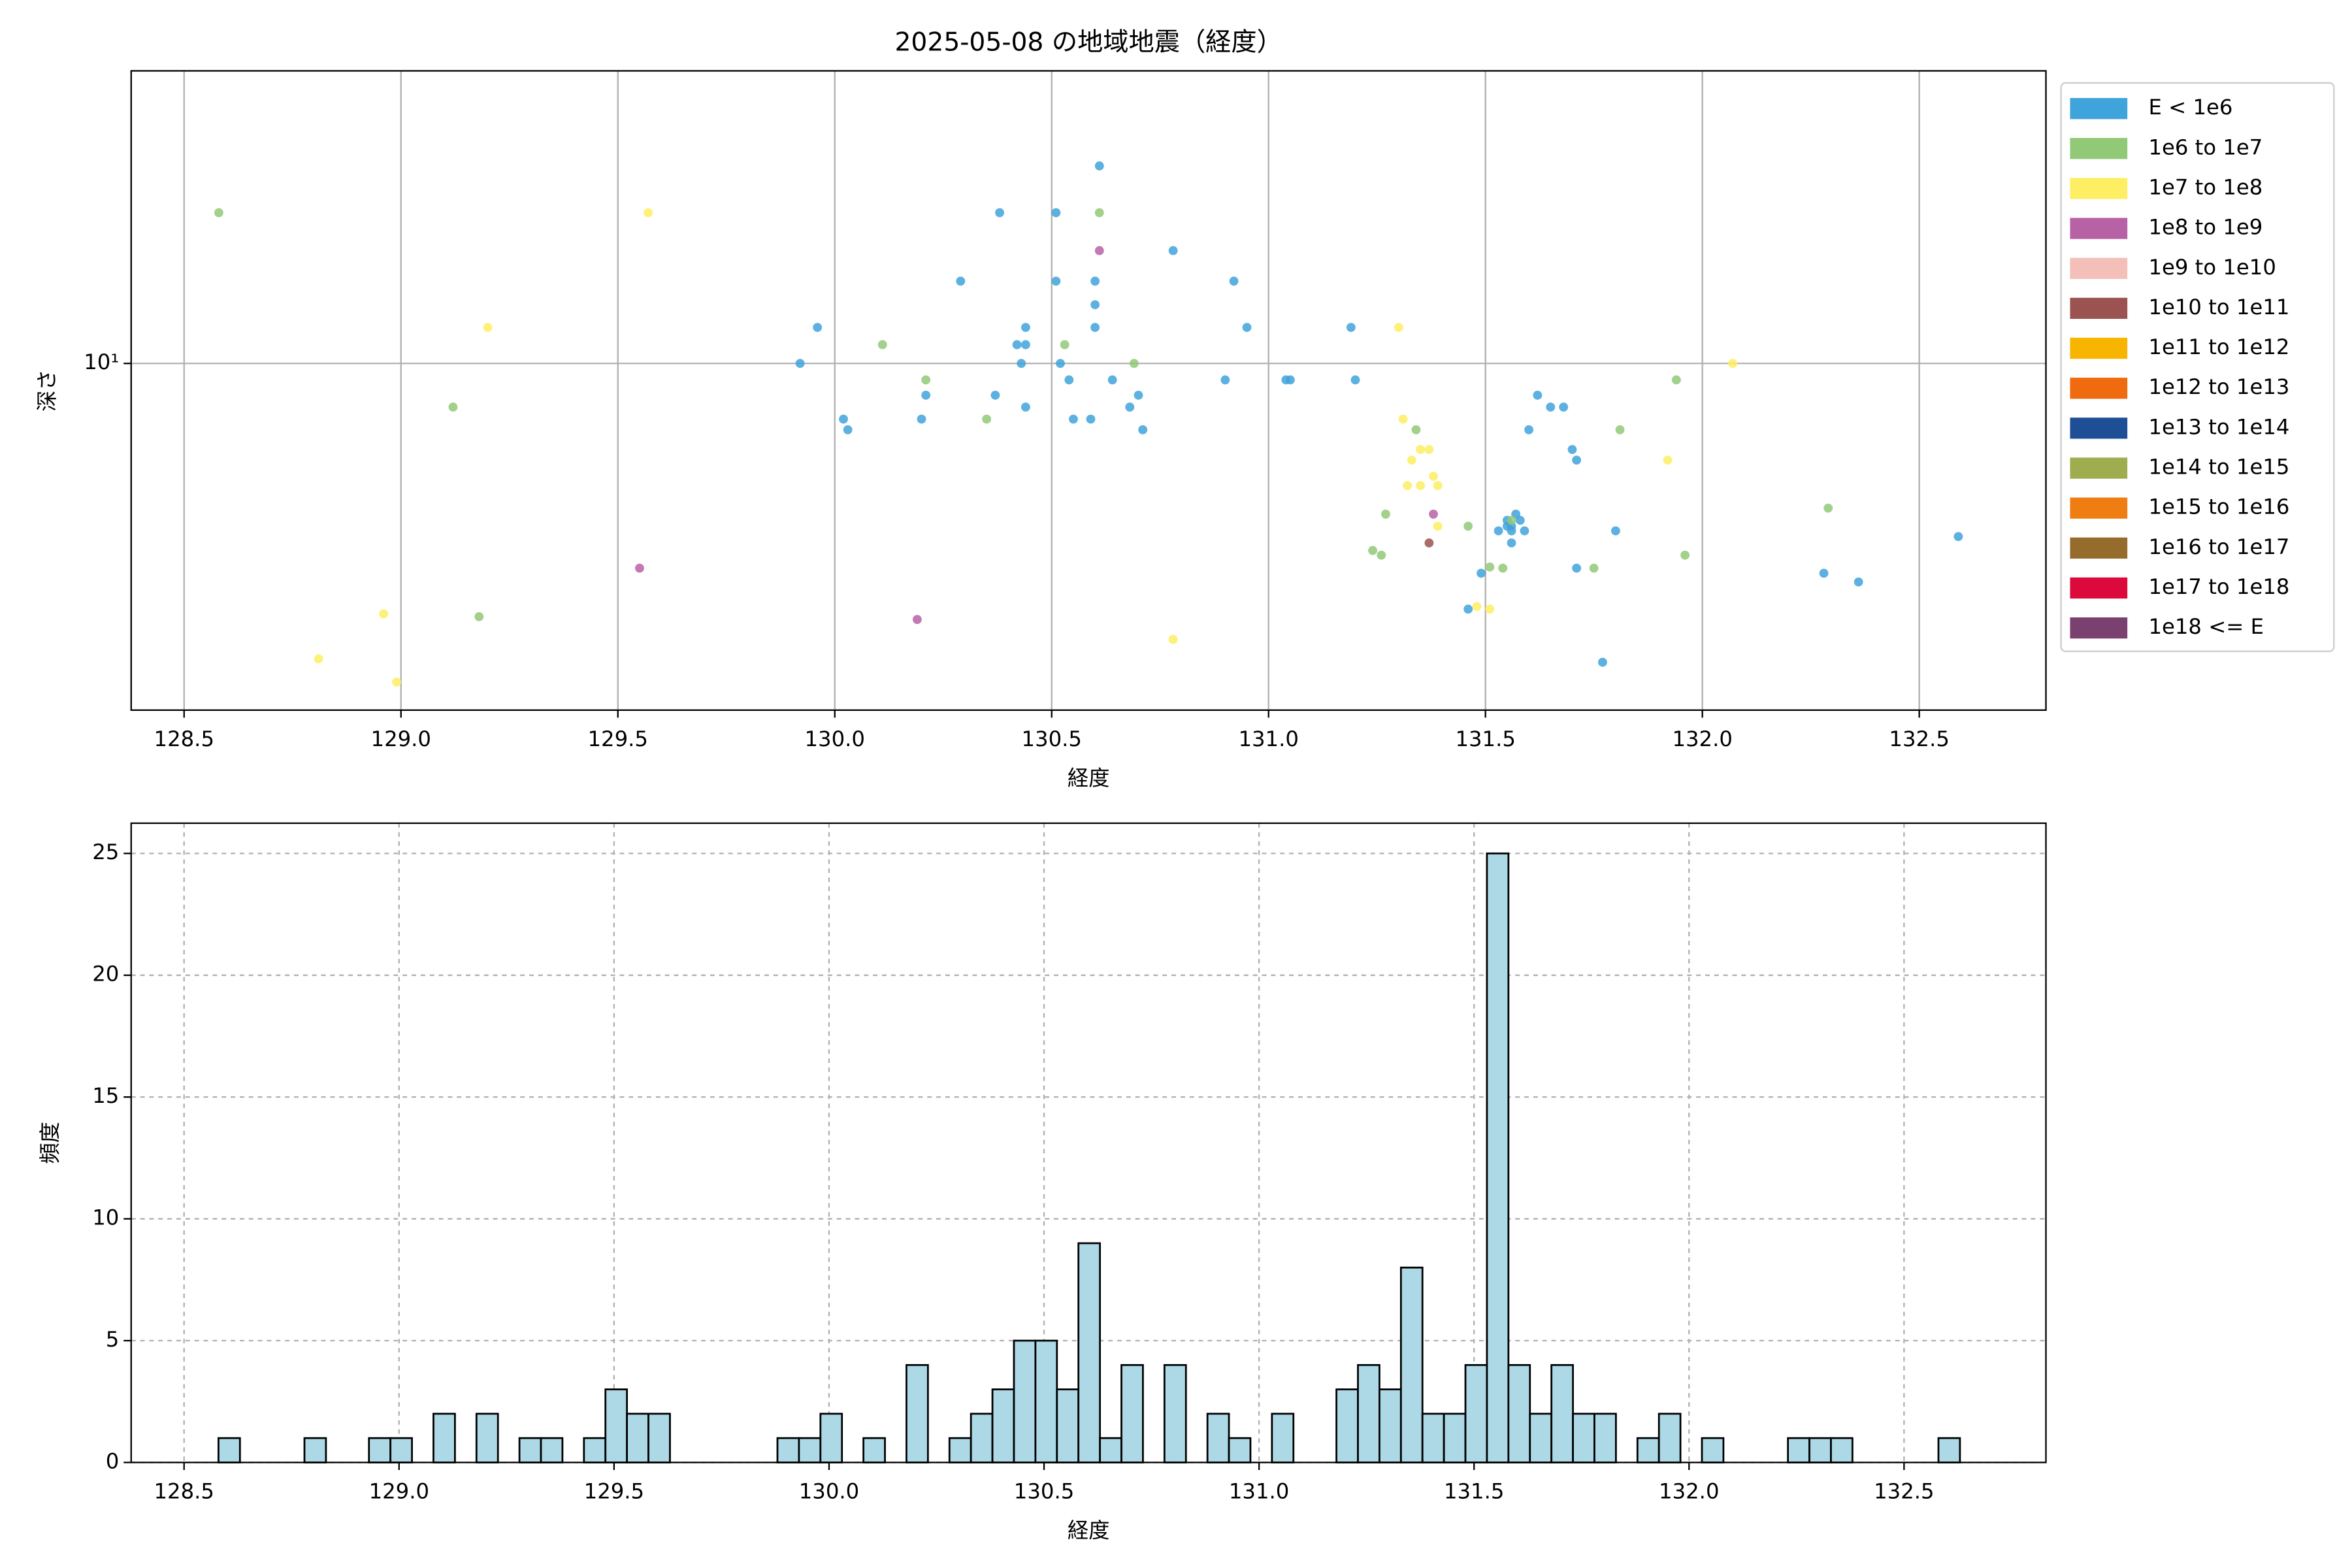 This screenshot has height=1568, width=2352. What do you see at coordinates (47, 390) in the screenshot?
I see `y-axis-label: 深さ` at bounding box center [47, 390].